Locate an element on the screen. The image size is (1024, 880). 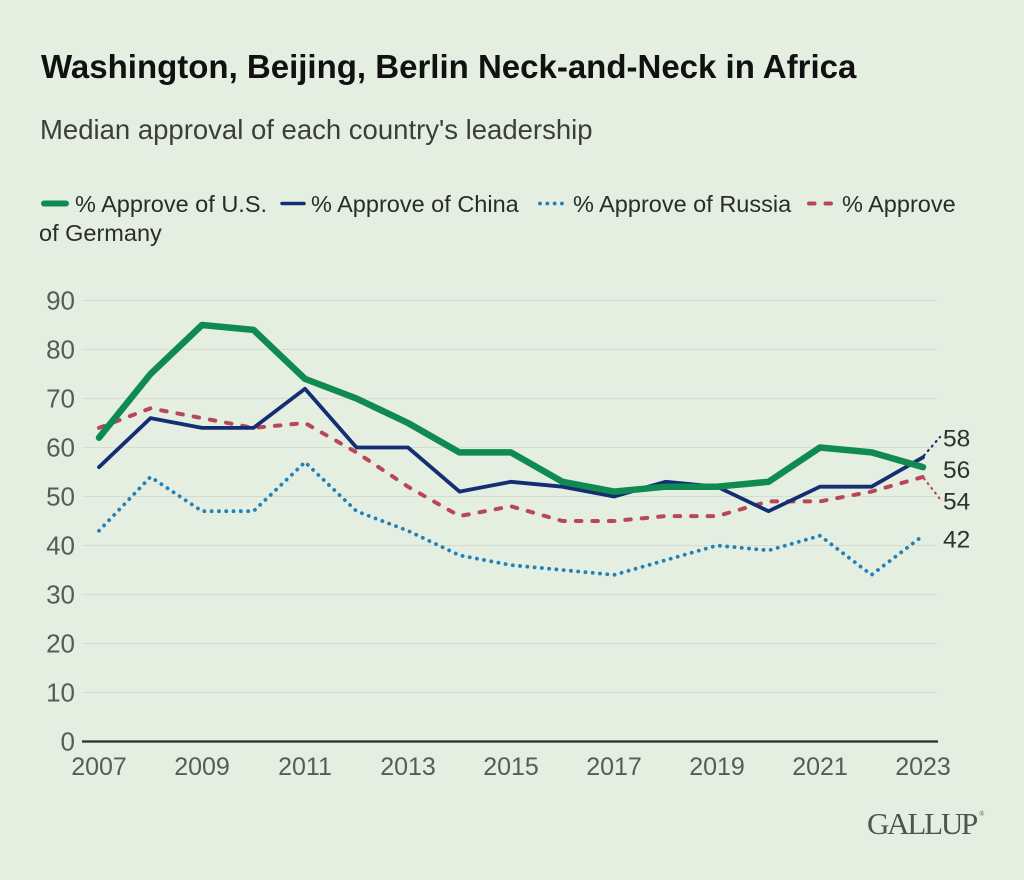
svg-text: 2013 is located at coordinates (408, 767).